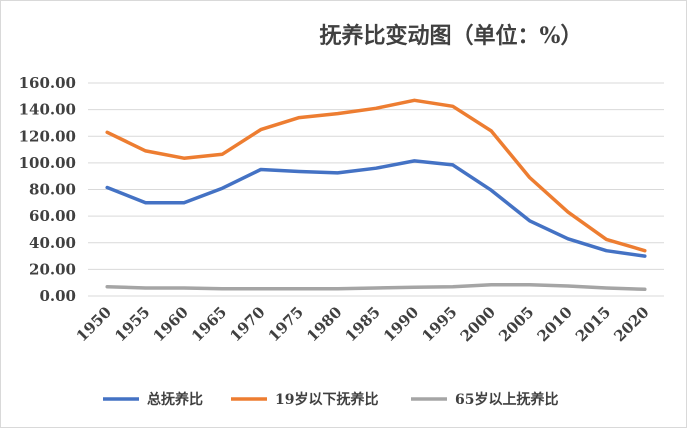 The width and height of the screenshot is (687, 429). What do you see at coordinates (171, 324) in the screenshot?
I see `x-tick-label: 1960` at bounding box center [171, 324].